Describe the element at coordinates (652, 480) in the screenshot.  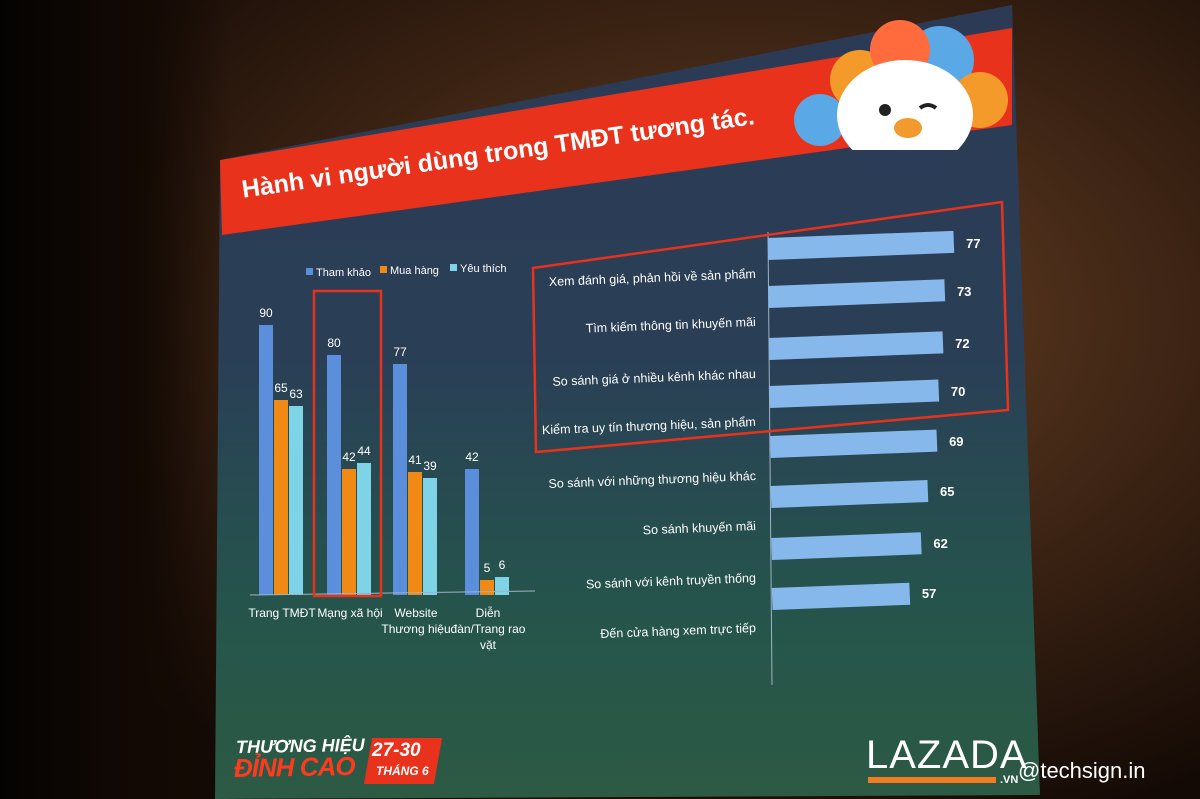
I see `hbar-category-label: So sánh với những thương hiệu khác` at that location.